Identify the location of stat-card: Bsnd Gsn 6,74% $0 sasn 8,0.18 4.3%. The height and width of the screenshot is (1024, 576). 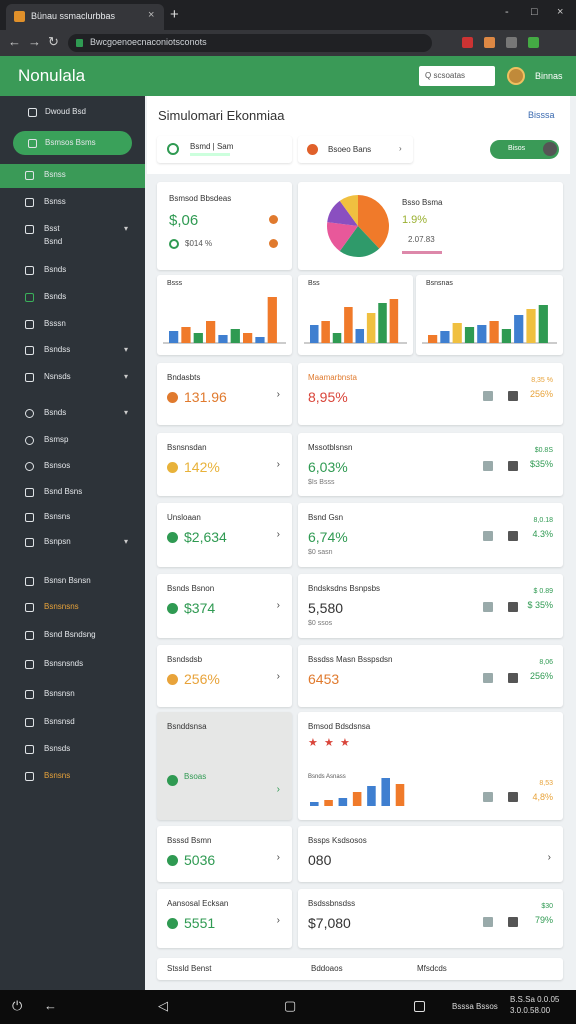
(430, 535).